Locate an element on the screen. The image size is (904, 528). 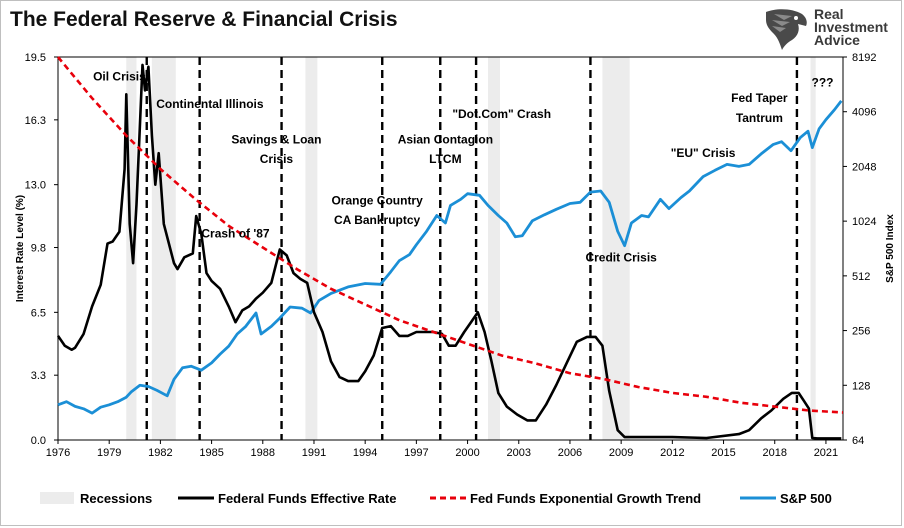
y-left-tick-label: 3.3 is located at coordinates (38, 376).